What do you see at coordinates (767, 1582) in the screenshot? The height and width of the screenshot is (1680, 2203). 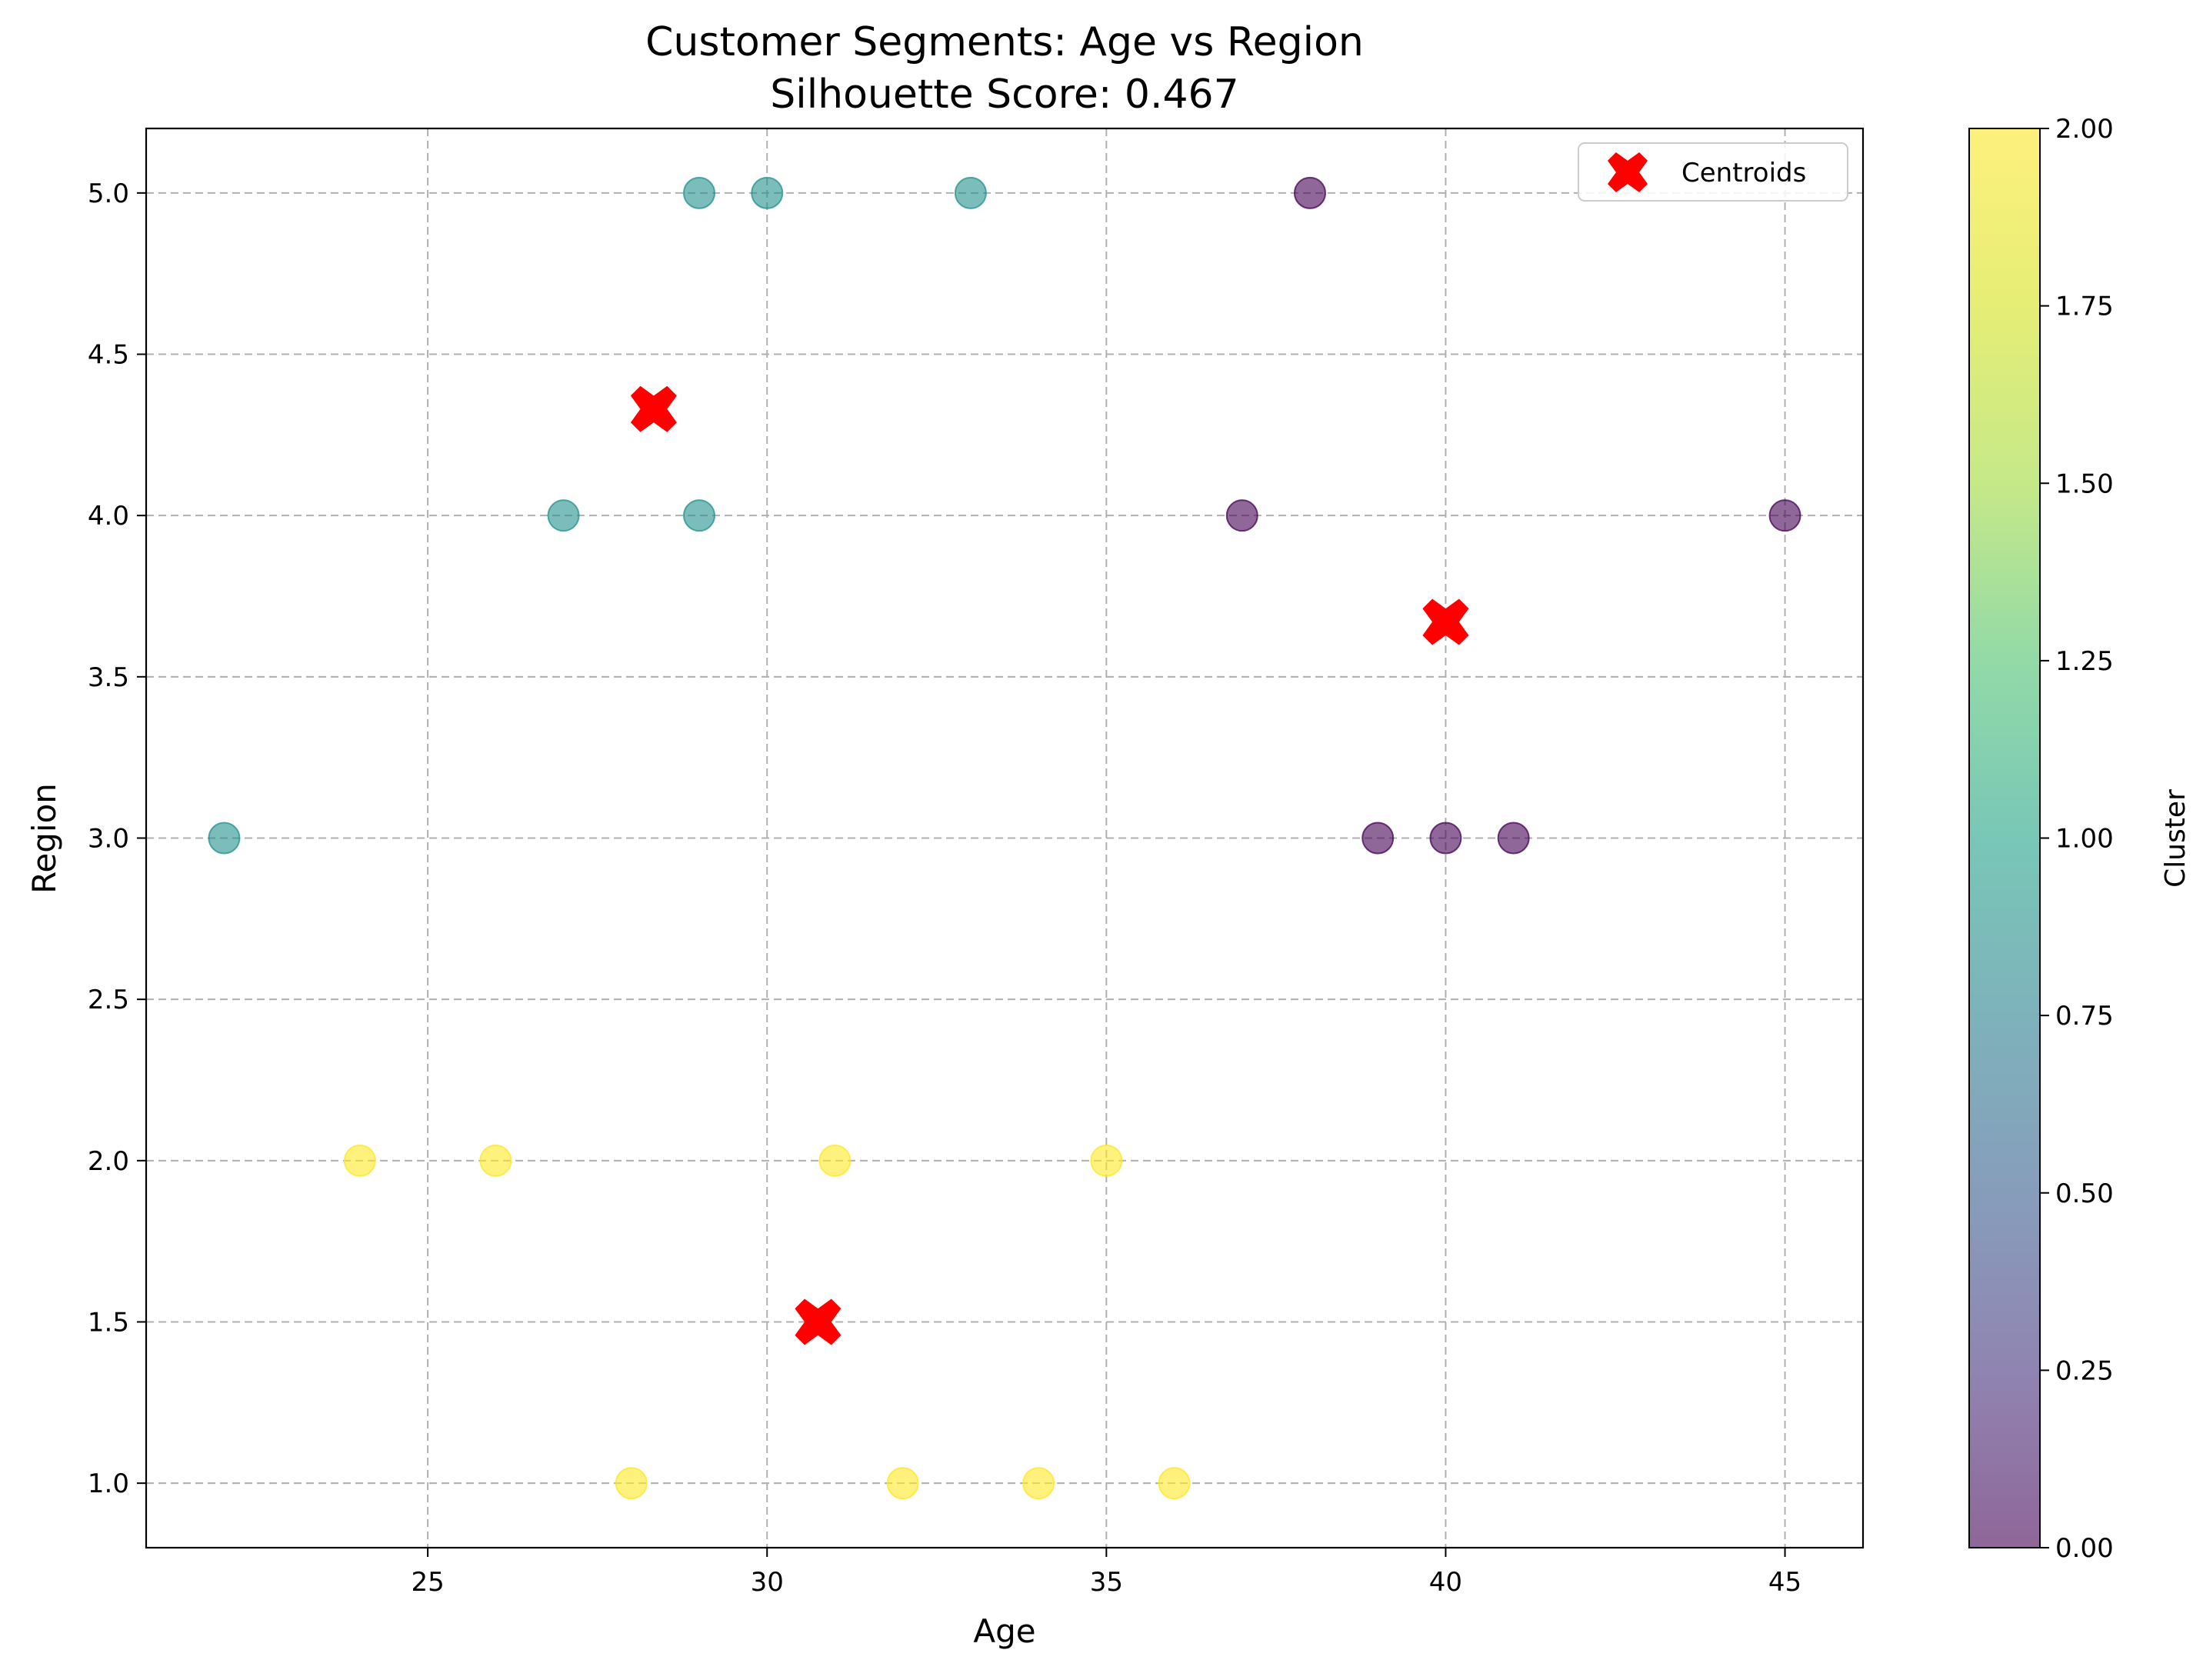 I see `x-tick-label: 30` at bounding box center [767, 1582].